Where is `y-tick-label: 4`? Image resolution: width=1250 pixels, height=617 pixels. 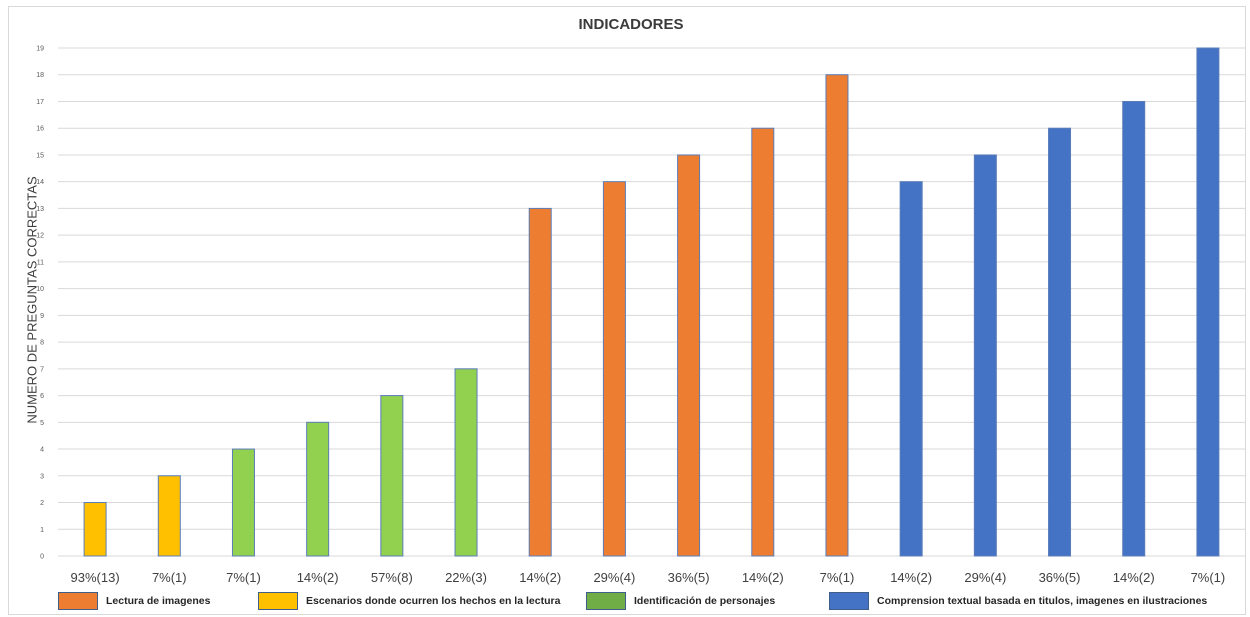
y-tick-label: 4 is located at coordinates (42, 450).